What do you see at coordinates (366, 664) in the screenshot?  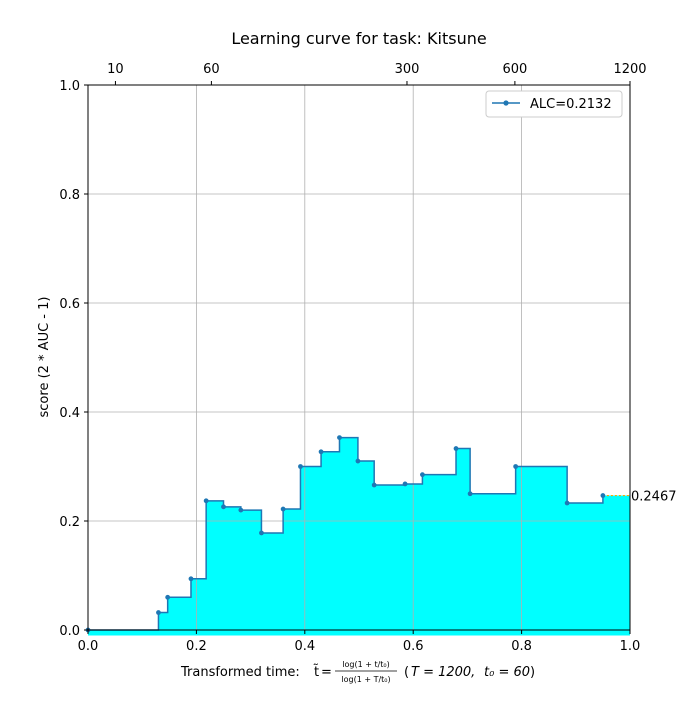 I see `x-axis-label-numerator: log(1 + t/t₀)` at bounding box center [366, 664].